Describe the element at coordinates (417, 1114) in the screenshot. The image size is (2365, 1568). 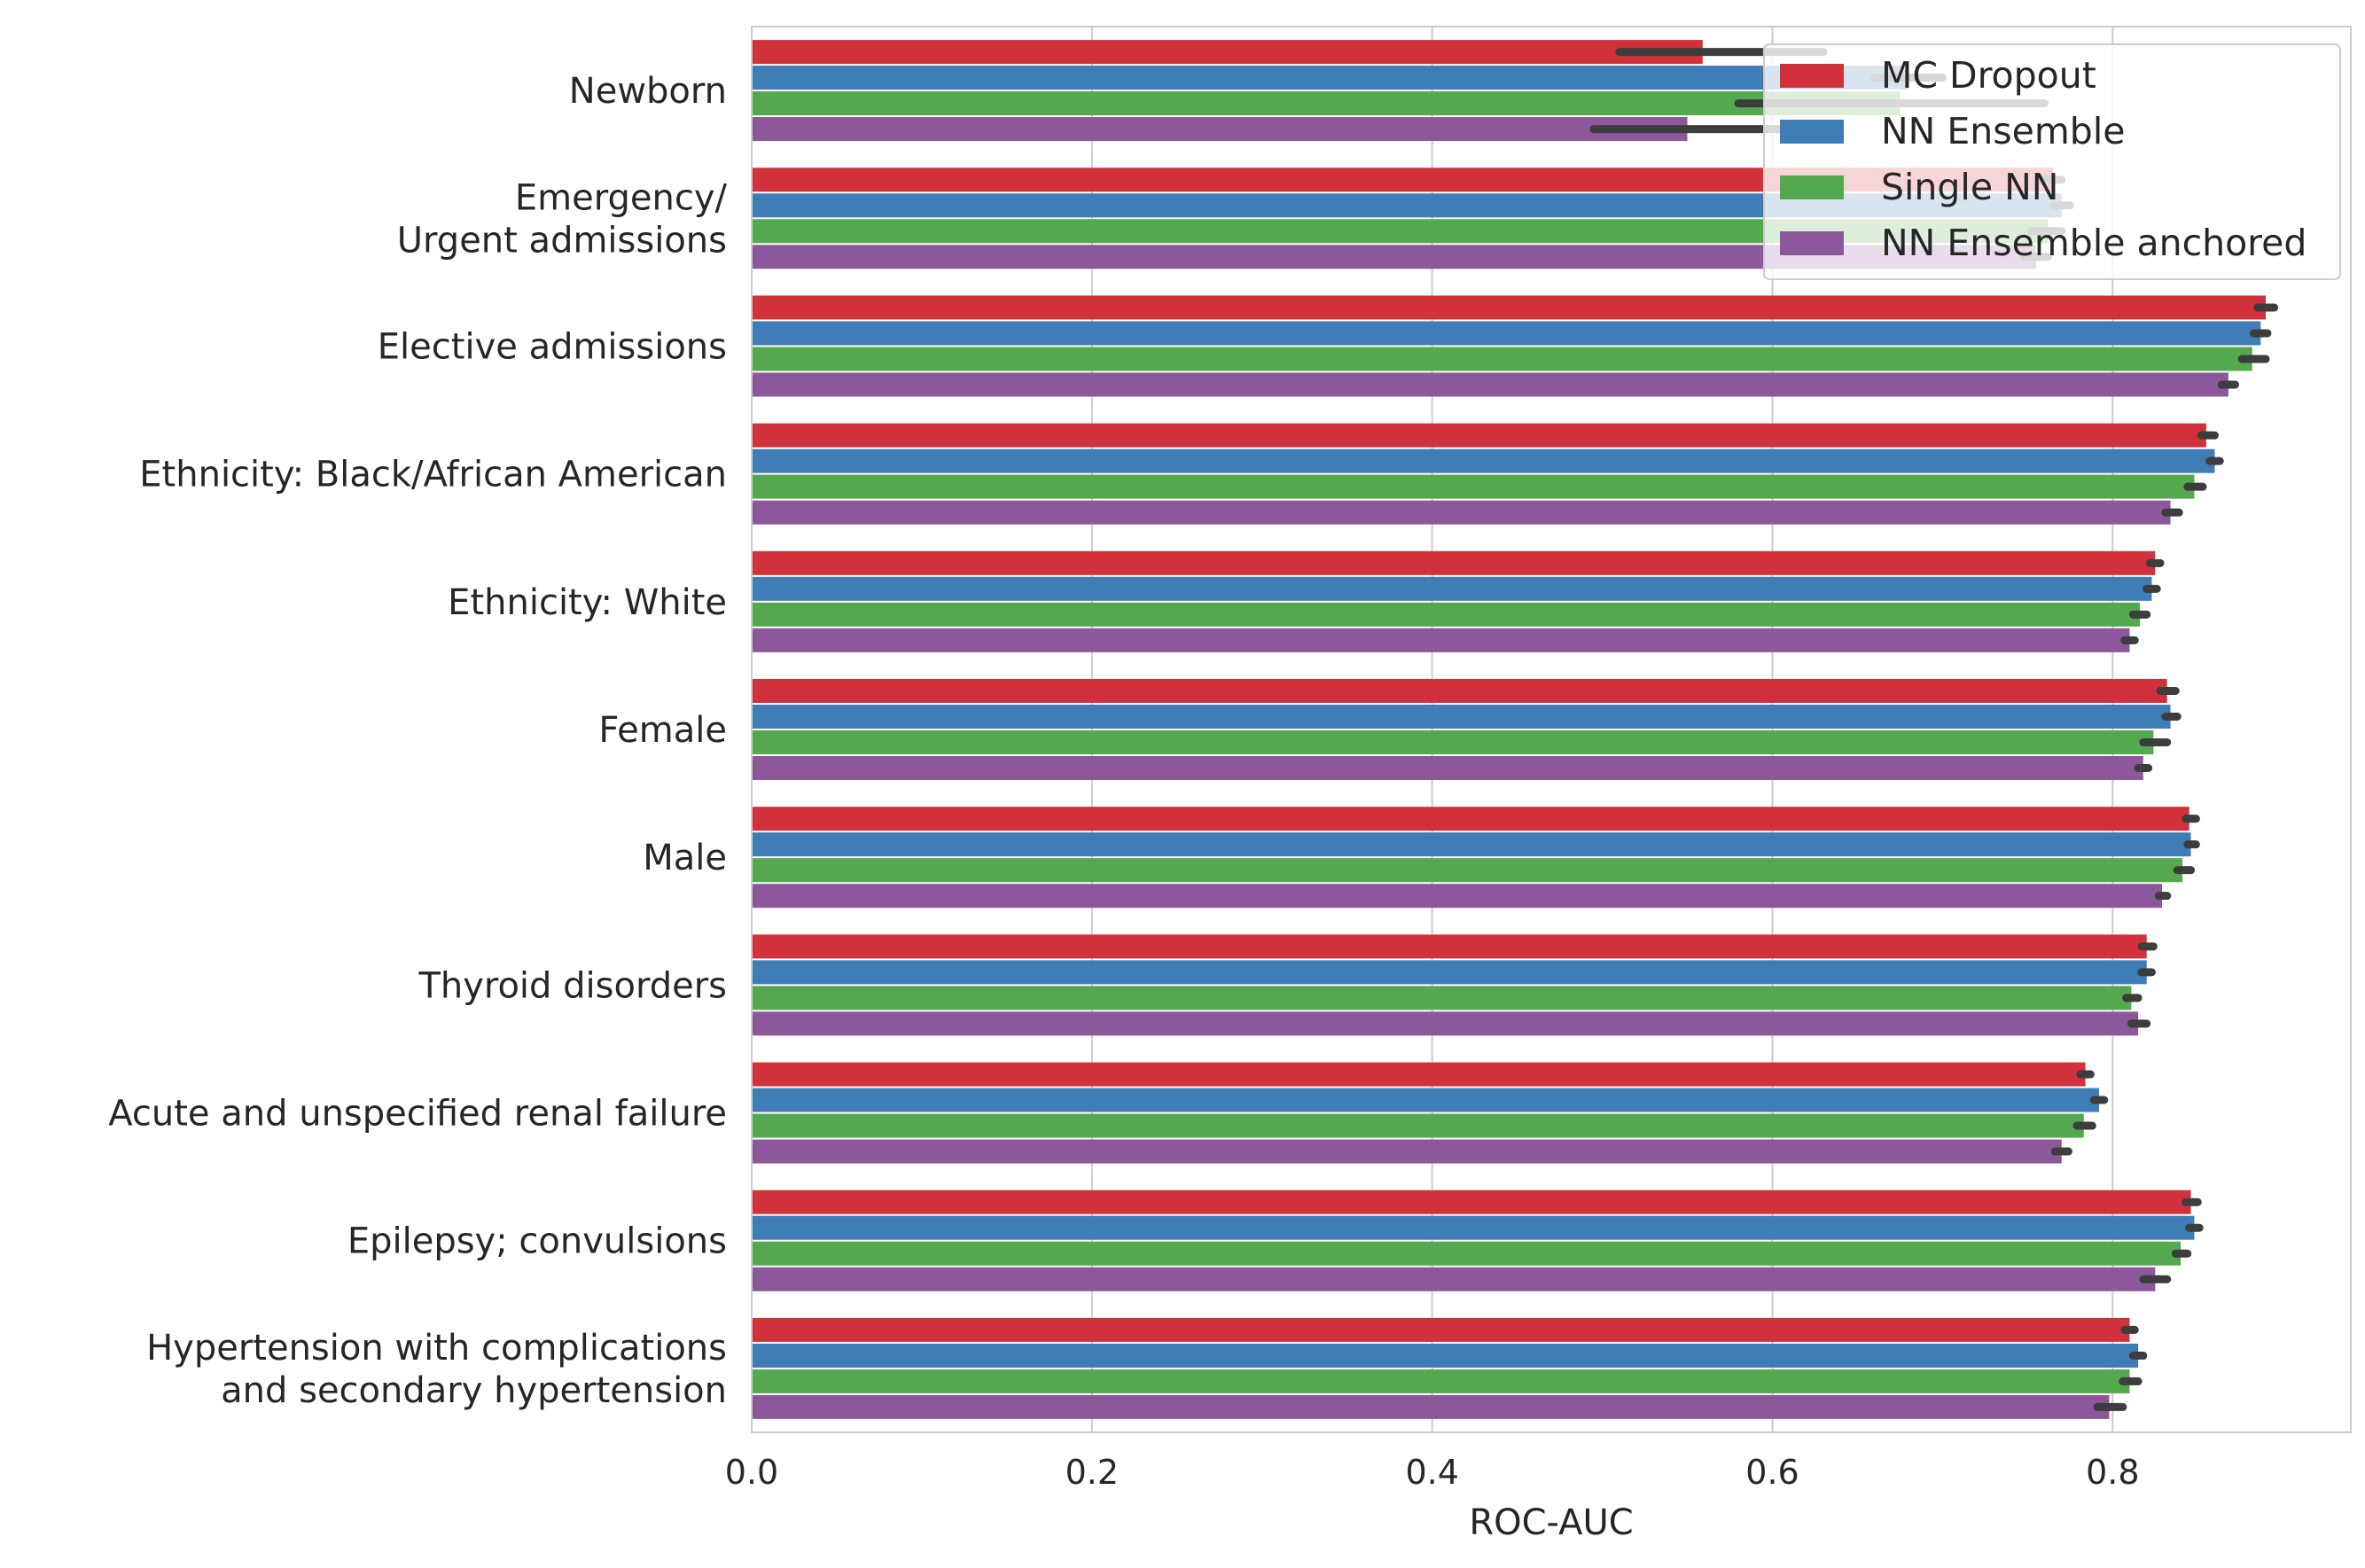
I see `category-label: Acute and unspecified renal failure` at that location.